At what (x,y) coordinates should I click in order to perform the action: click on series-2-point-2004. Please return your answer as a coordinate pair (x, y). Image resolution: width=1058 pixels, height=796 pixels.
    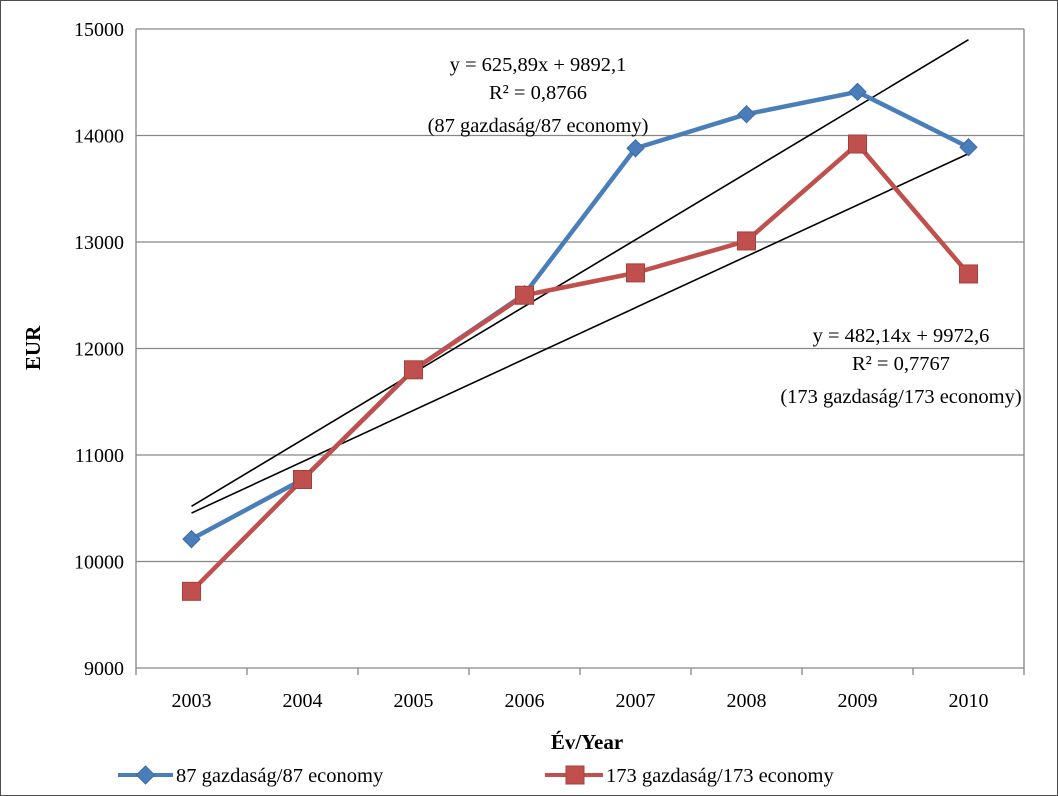
    Looking at the image, I should click on (302, 479).